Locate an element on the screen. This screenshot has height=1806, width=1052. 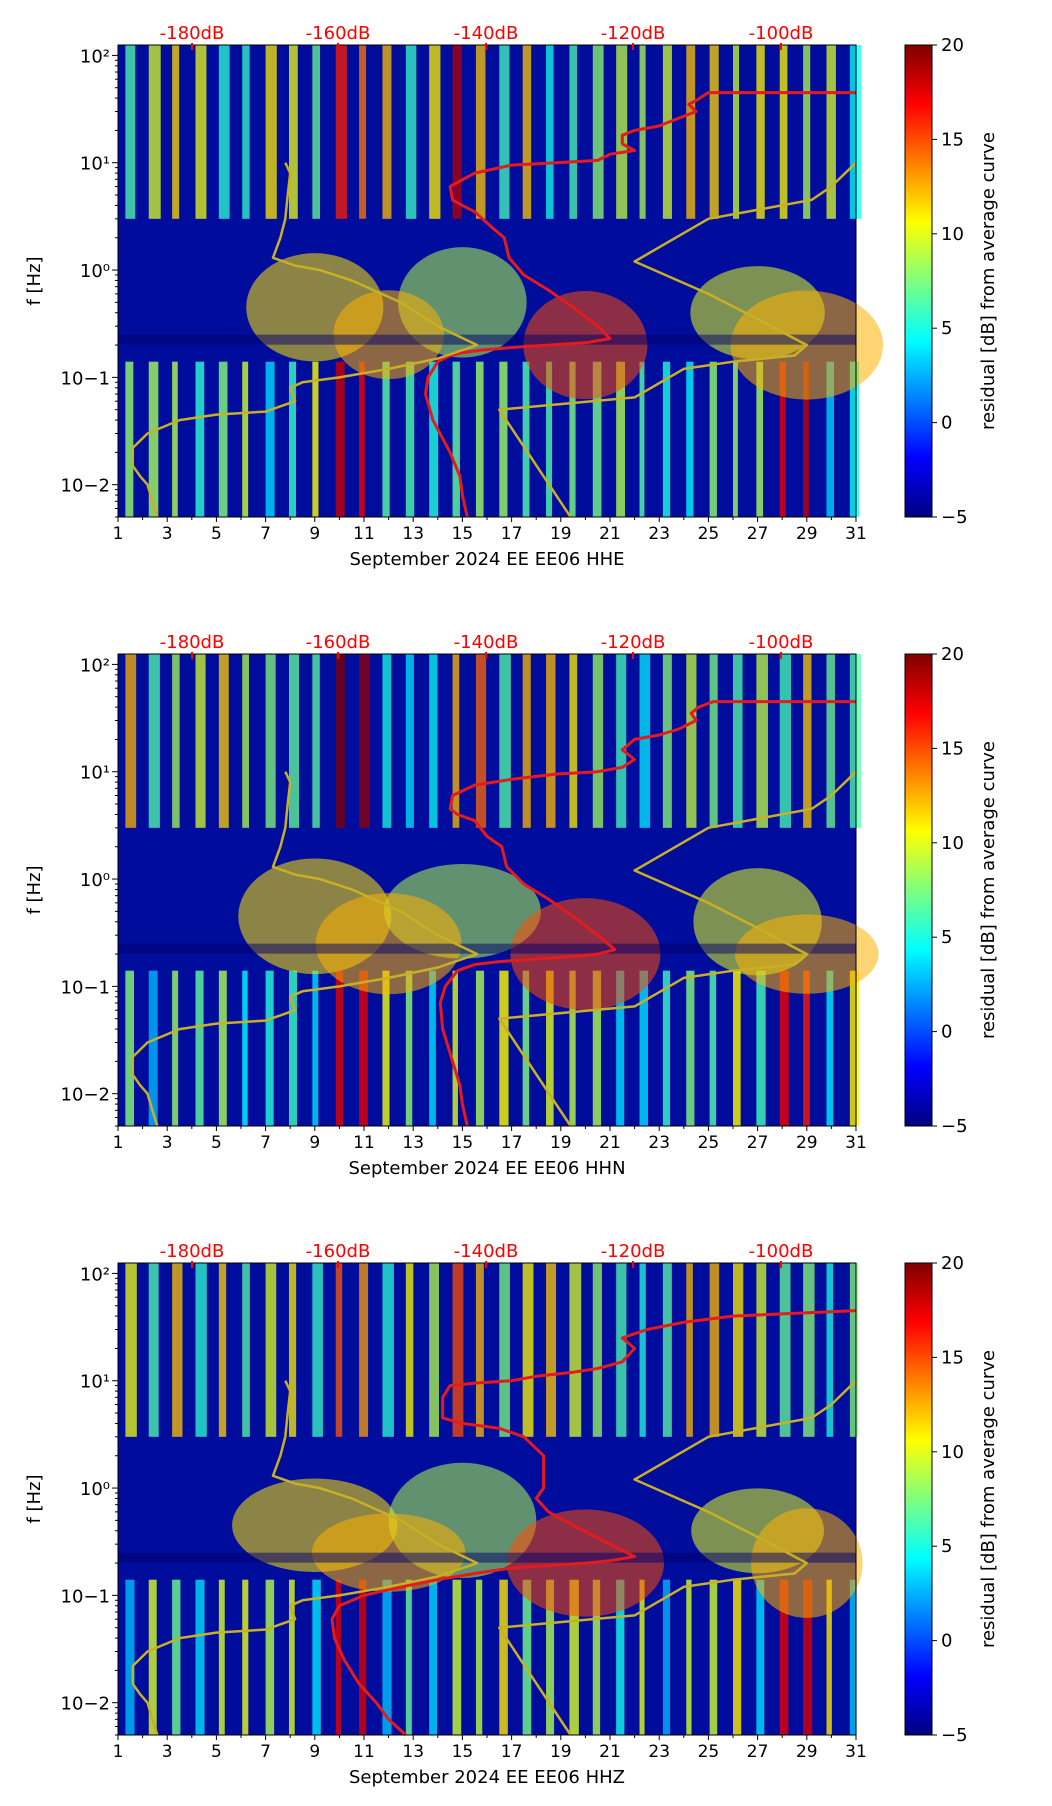
colorbar-tick-label: 10 is located at coordinates (952, 843).